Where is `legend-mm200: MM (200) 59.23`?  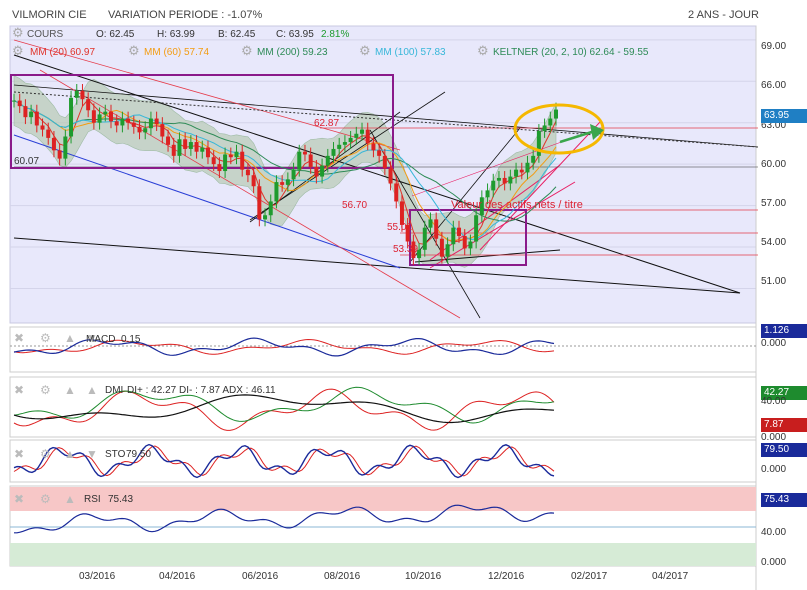 legend-mm200: MM (200) 59.23 is located at coordinates (292, 52).